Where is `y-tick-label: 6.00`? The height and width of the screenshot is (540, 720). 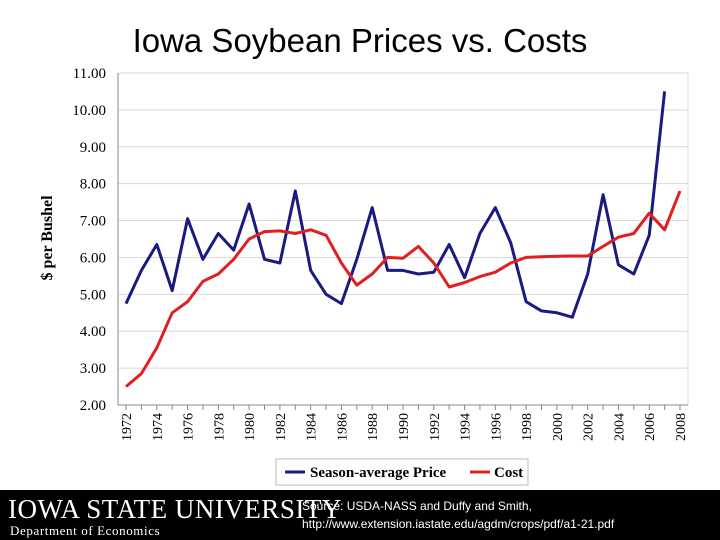 y-tick-label: 6.00 is located at coordinates (93, 258).